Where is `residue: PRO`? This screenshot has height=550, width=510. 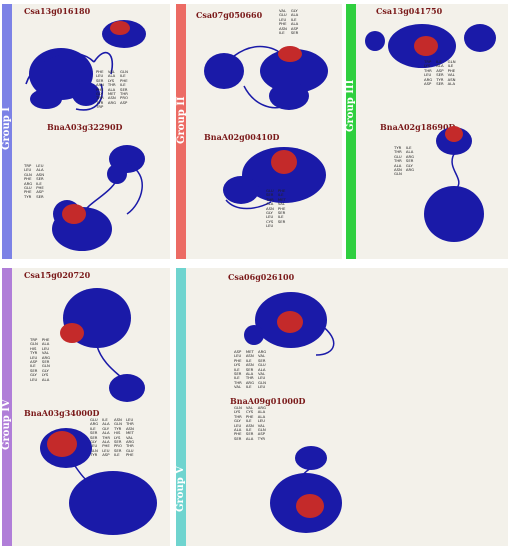
residue: PRO is located at coordinates (118, 446).